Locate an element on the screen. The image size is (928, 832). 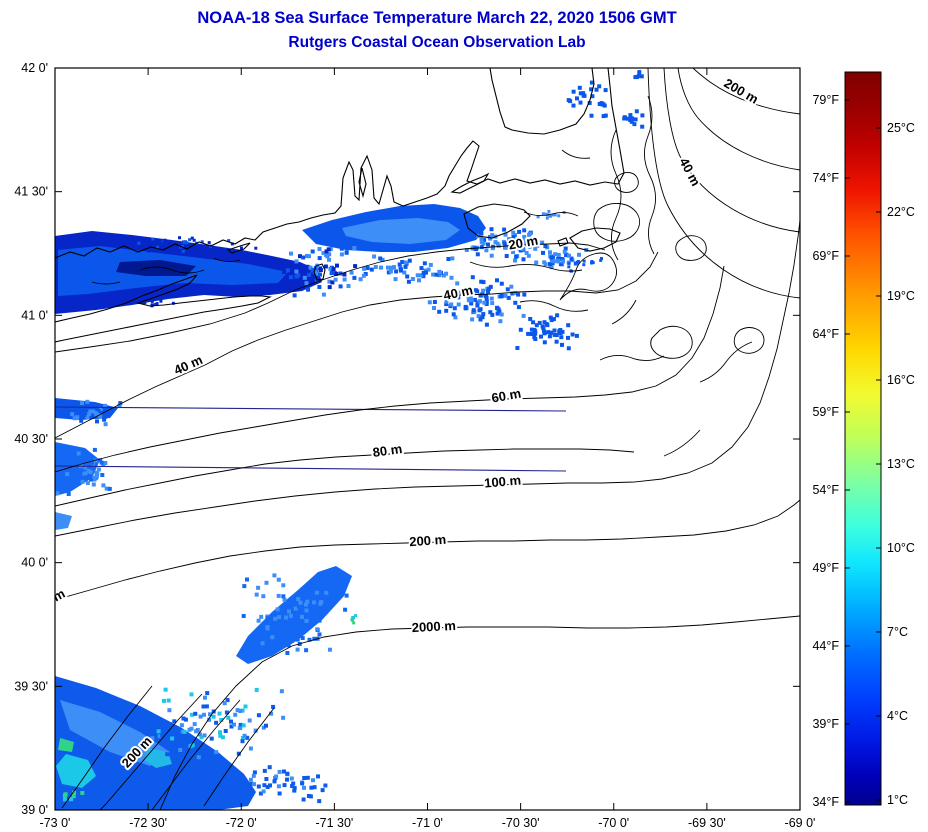
contour-label: 200 m is located at coordinates (741, 90).